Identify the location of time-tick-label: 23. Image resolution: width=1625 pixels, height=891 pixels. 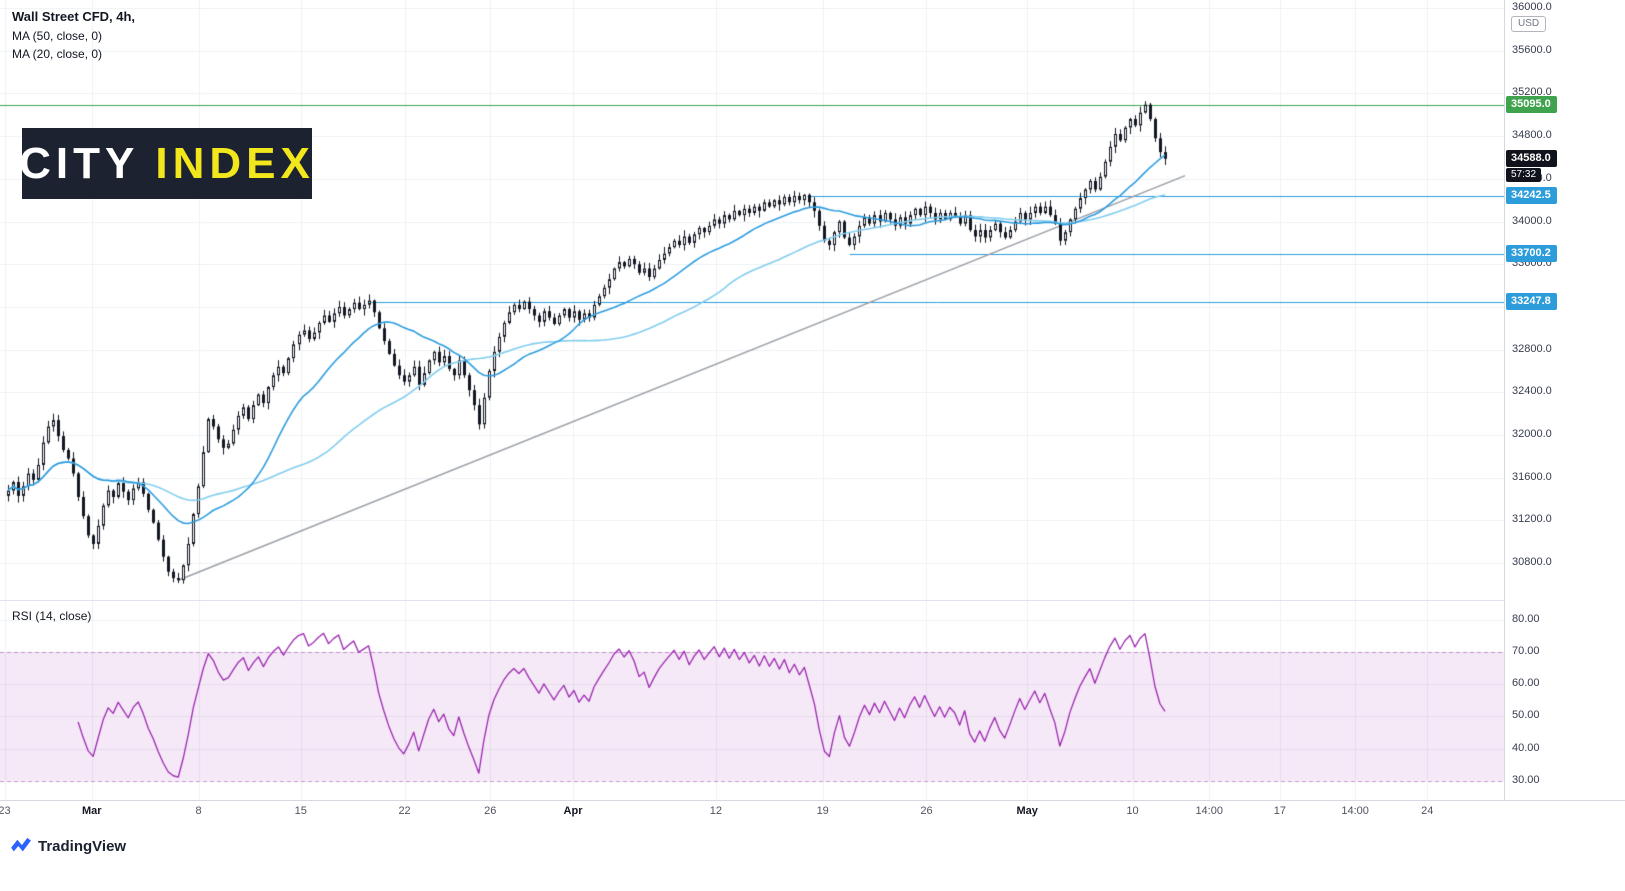
(5, 811).